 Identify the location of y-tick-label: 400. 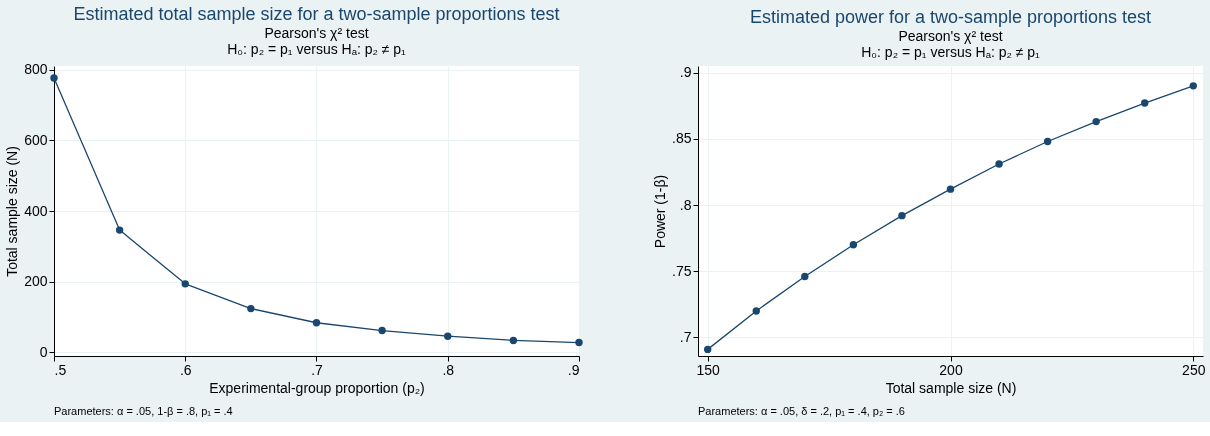
(36, 210).